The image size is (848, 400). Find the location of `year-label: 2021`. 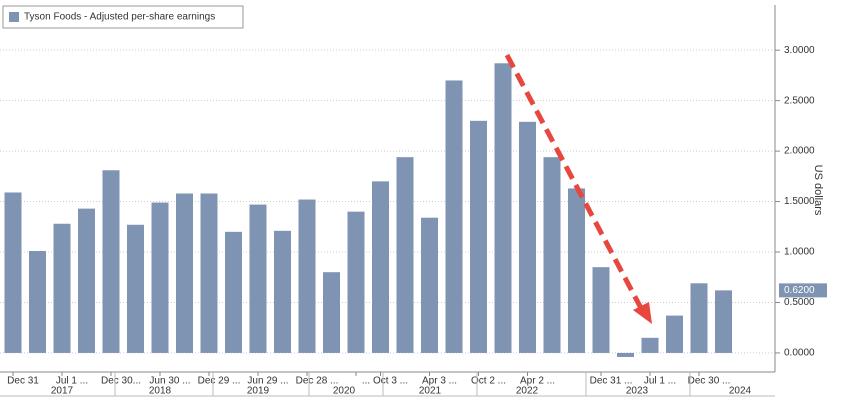

year-label: 2021 is located at coordinates (430, 391).